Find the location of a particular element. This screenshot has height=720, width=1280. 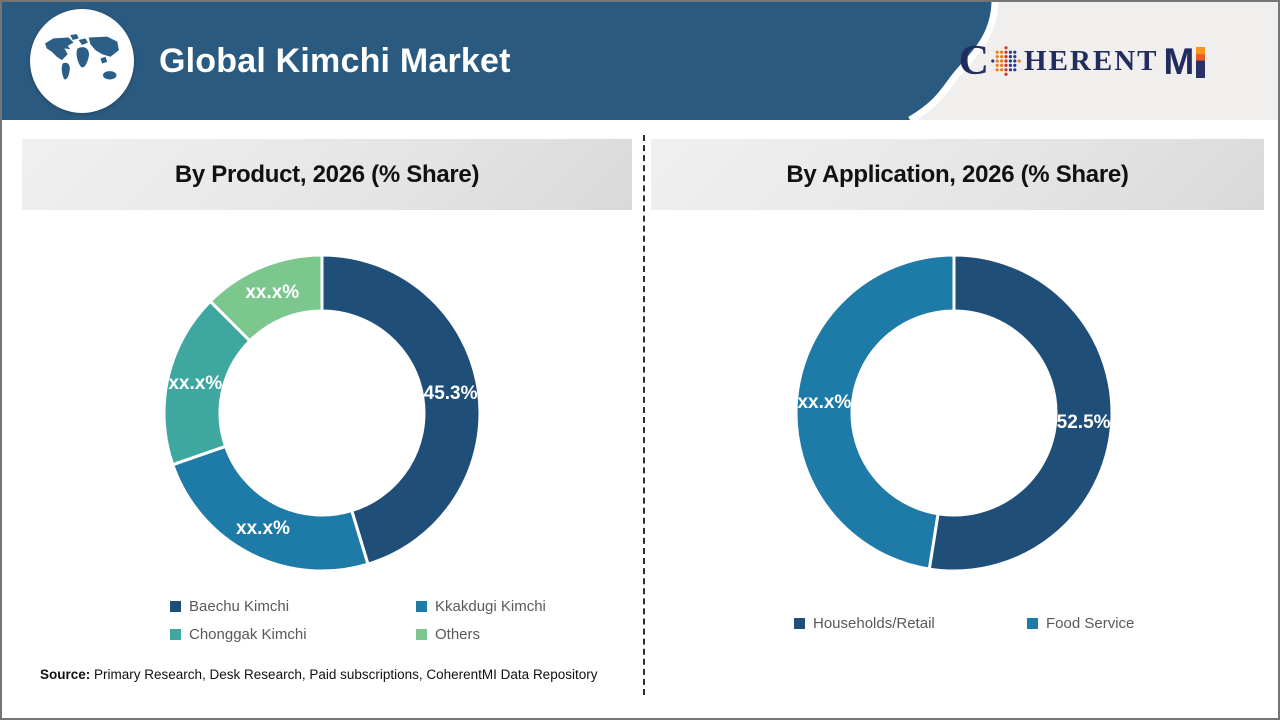

donut-segment-baechu-kimchi is located at coordinates (401, 409).